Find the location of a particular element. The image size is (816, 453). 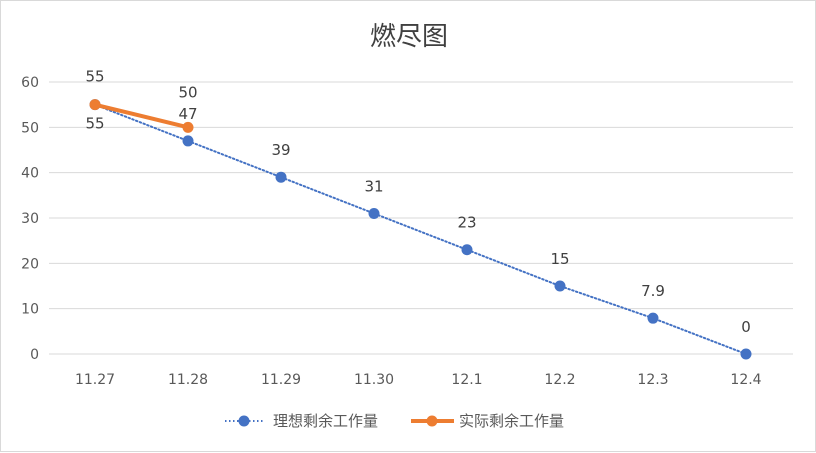

data-label: 0 is located at coordinates (746, 327).